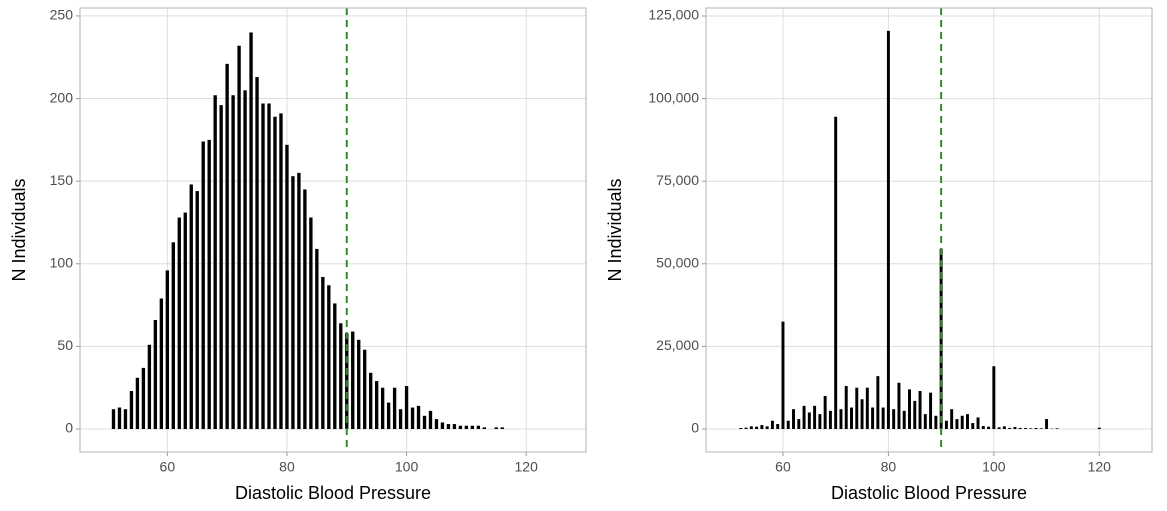 The width and height of the screenshot is (1167, 511). What do you see at coordinates (62, 180) in the screenshot?
I see `y-tick-label: 150` at bounding box center [62, 180].